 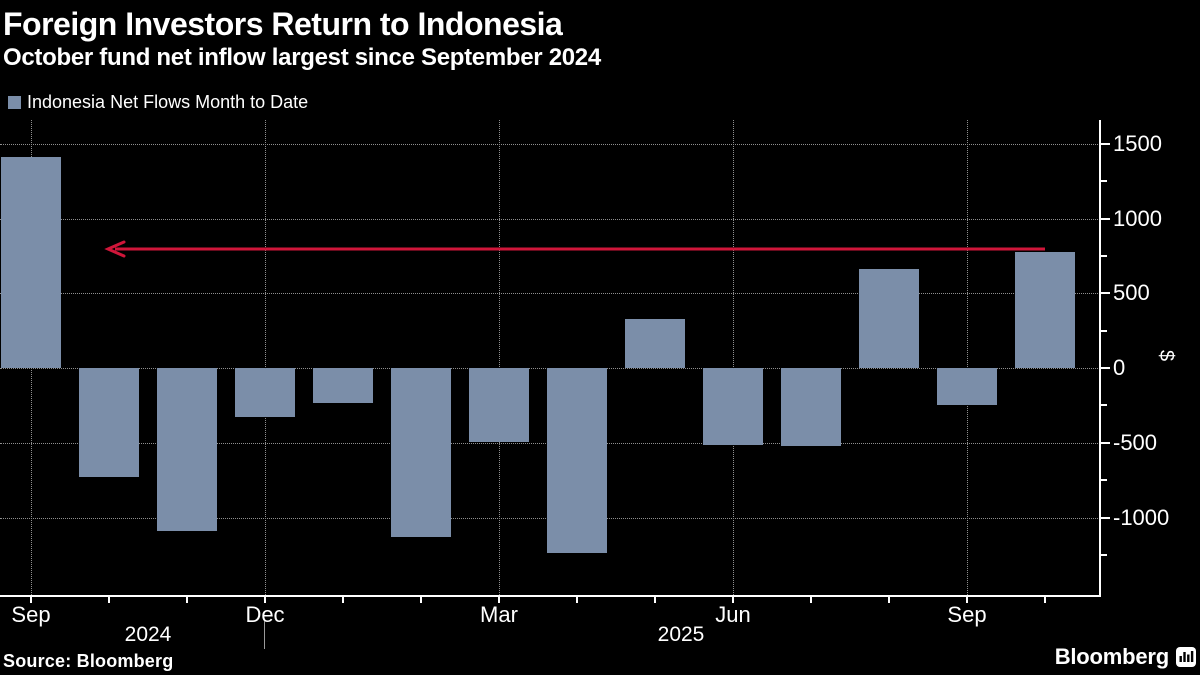 I want to click on y-axis-tick-label: 1000, so click(x=1137, y=218).